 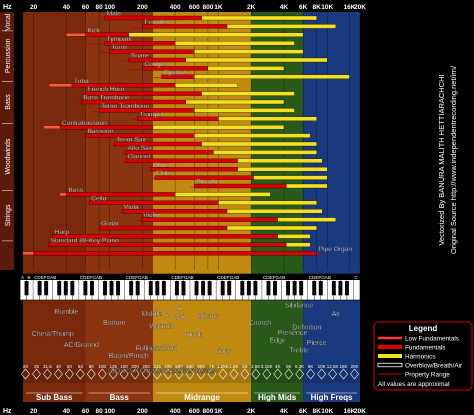 What do you see at coordinates (432, 339) in the screenshot?
I see `legend-entry-label: Low Fundamentals` at bounding box center [432, 339].